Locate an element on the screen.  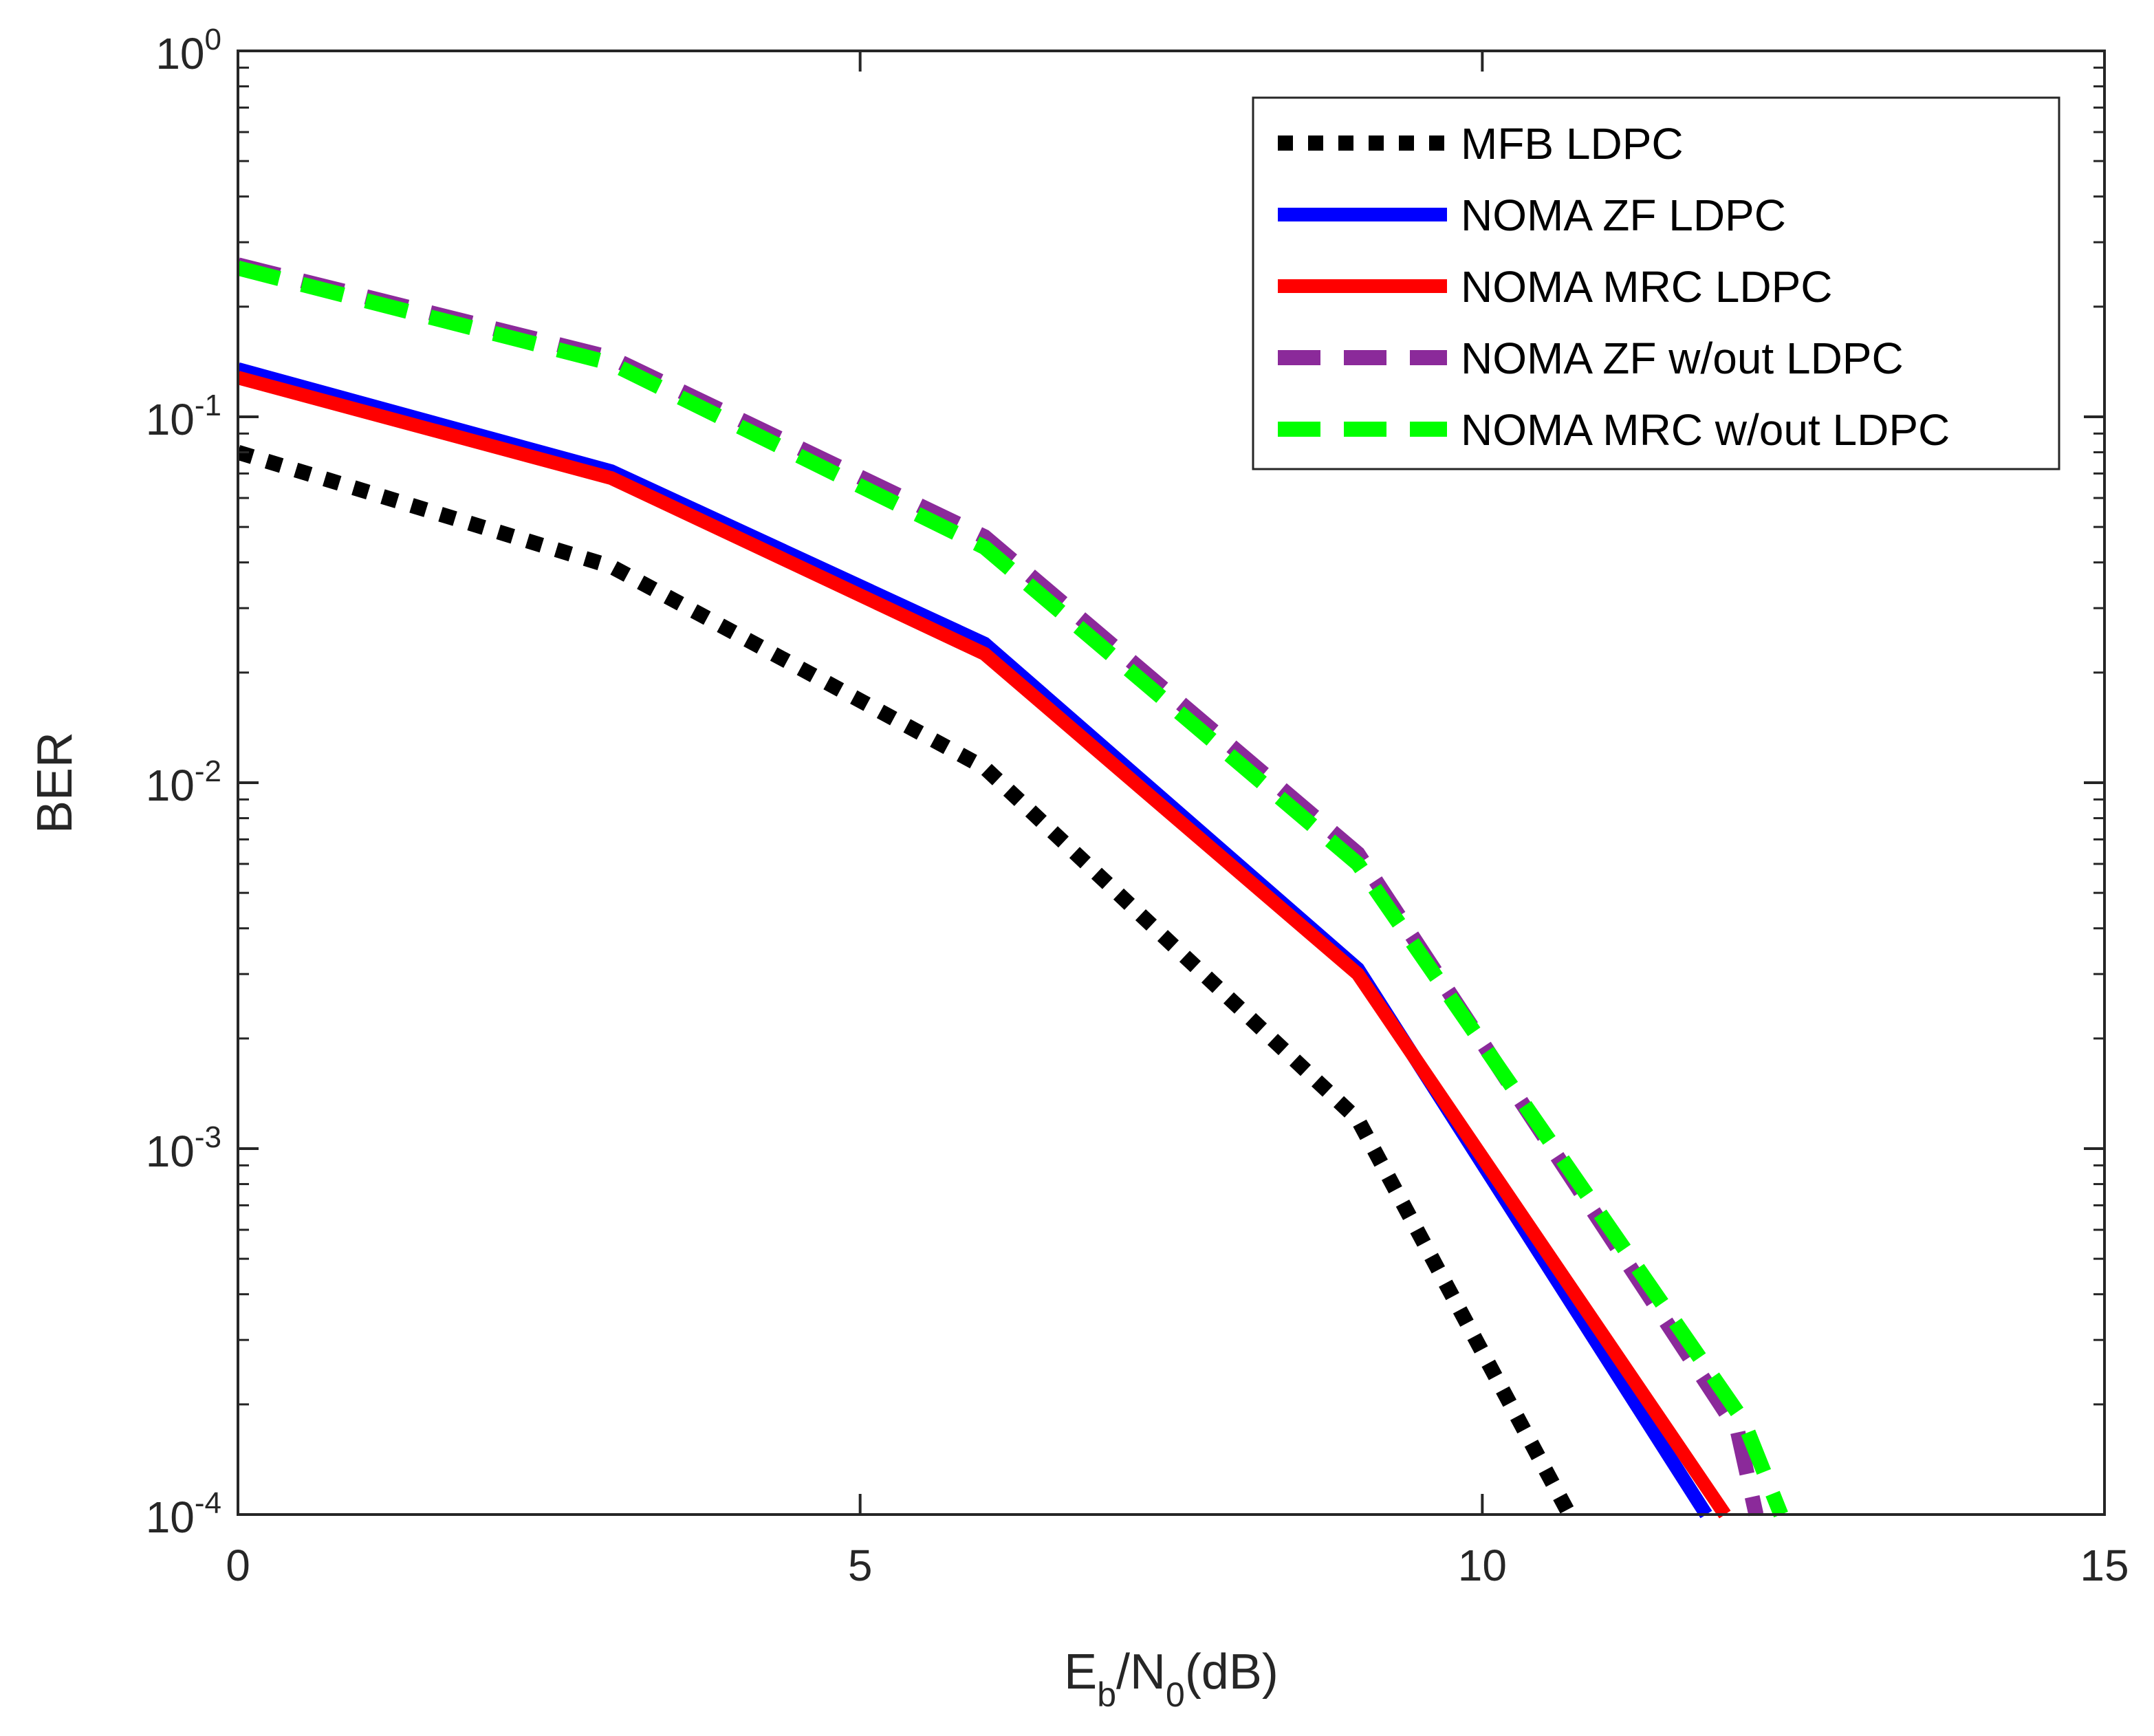
y-tick-exponent: -1 is located at coordinates (208, 405).